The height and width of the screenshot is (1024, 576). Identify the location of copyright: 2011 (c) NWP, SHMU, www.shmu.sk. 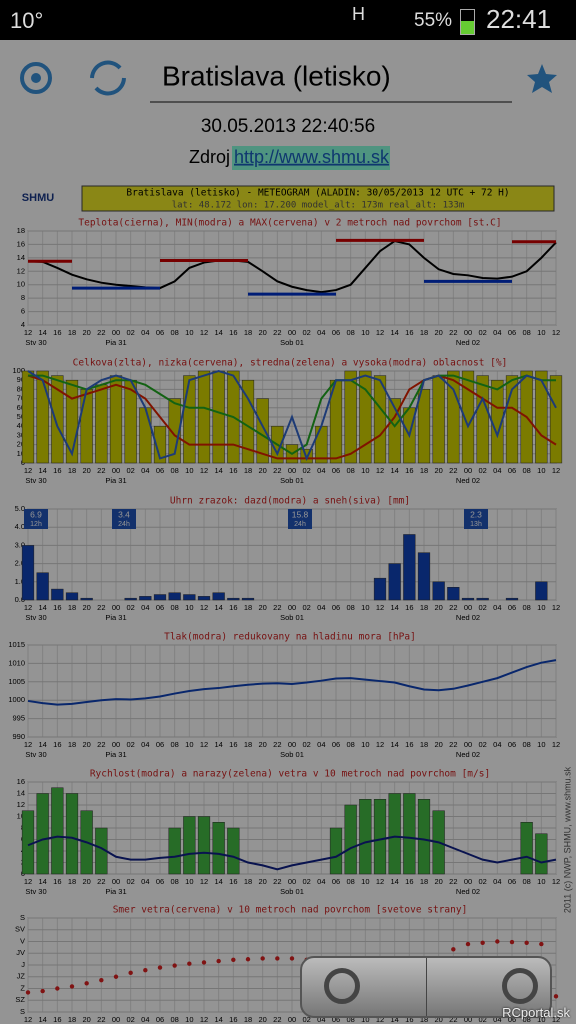
(567, 839).